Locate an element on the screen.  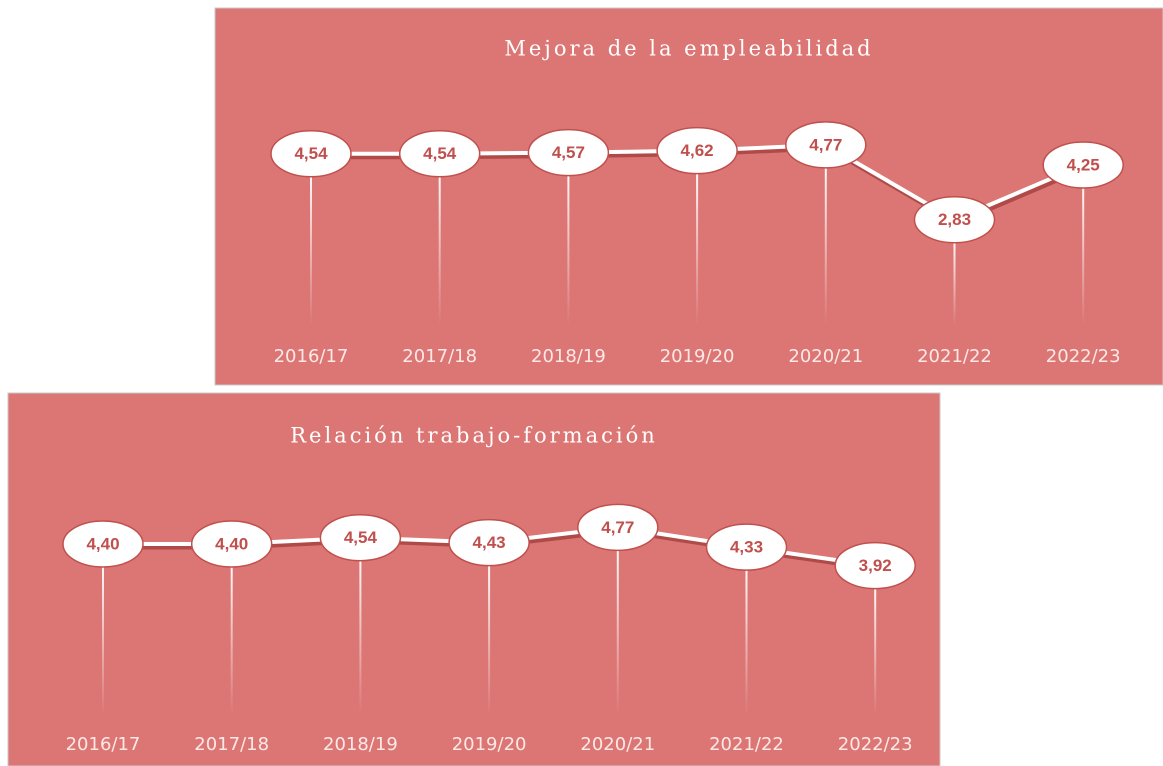
data-label: 4,33 is located at coordinates (746, 547).